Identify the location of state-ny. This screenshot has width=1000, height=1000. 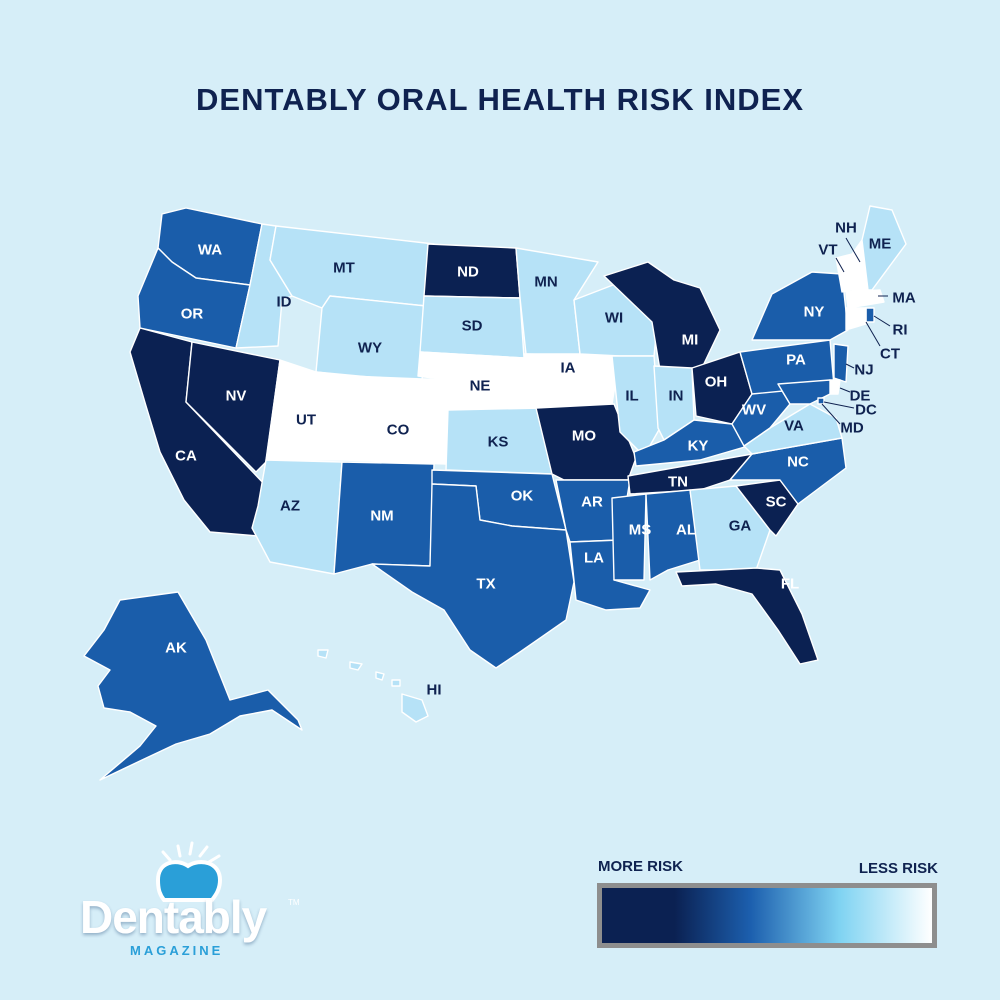
(800, 306).